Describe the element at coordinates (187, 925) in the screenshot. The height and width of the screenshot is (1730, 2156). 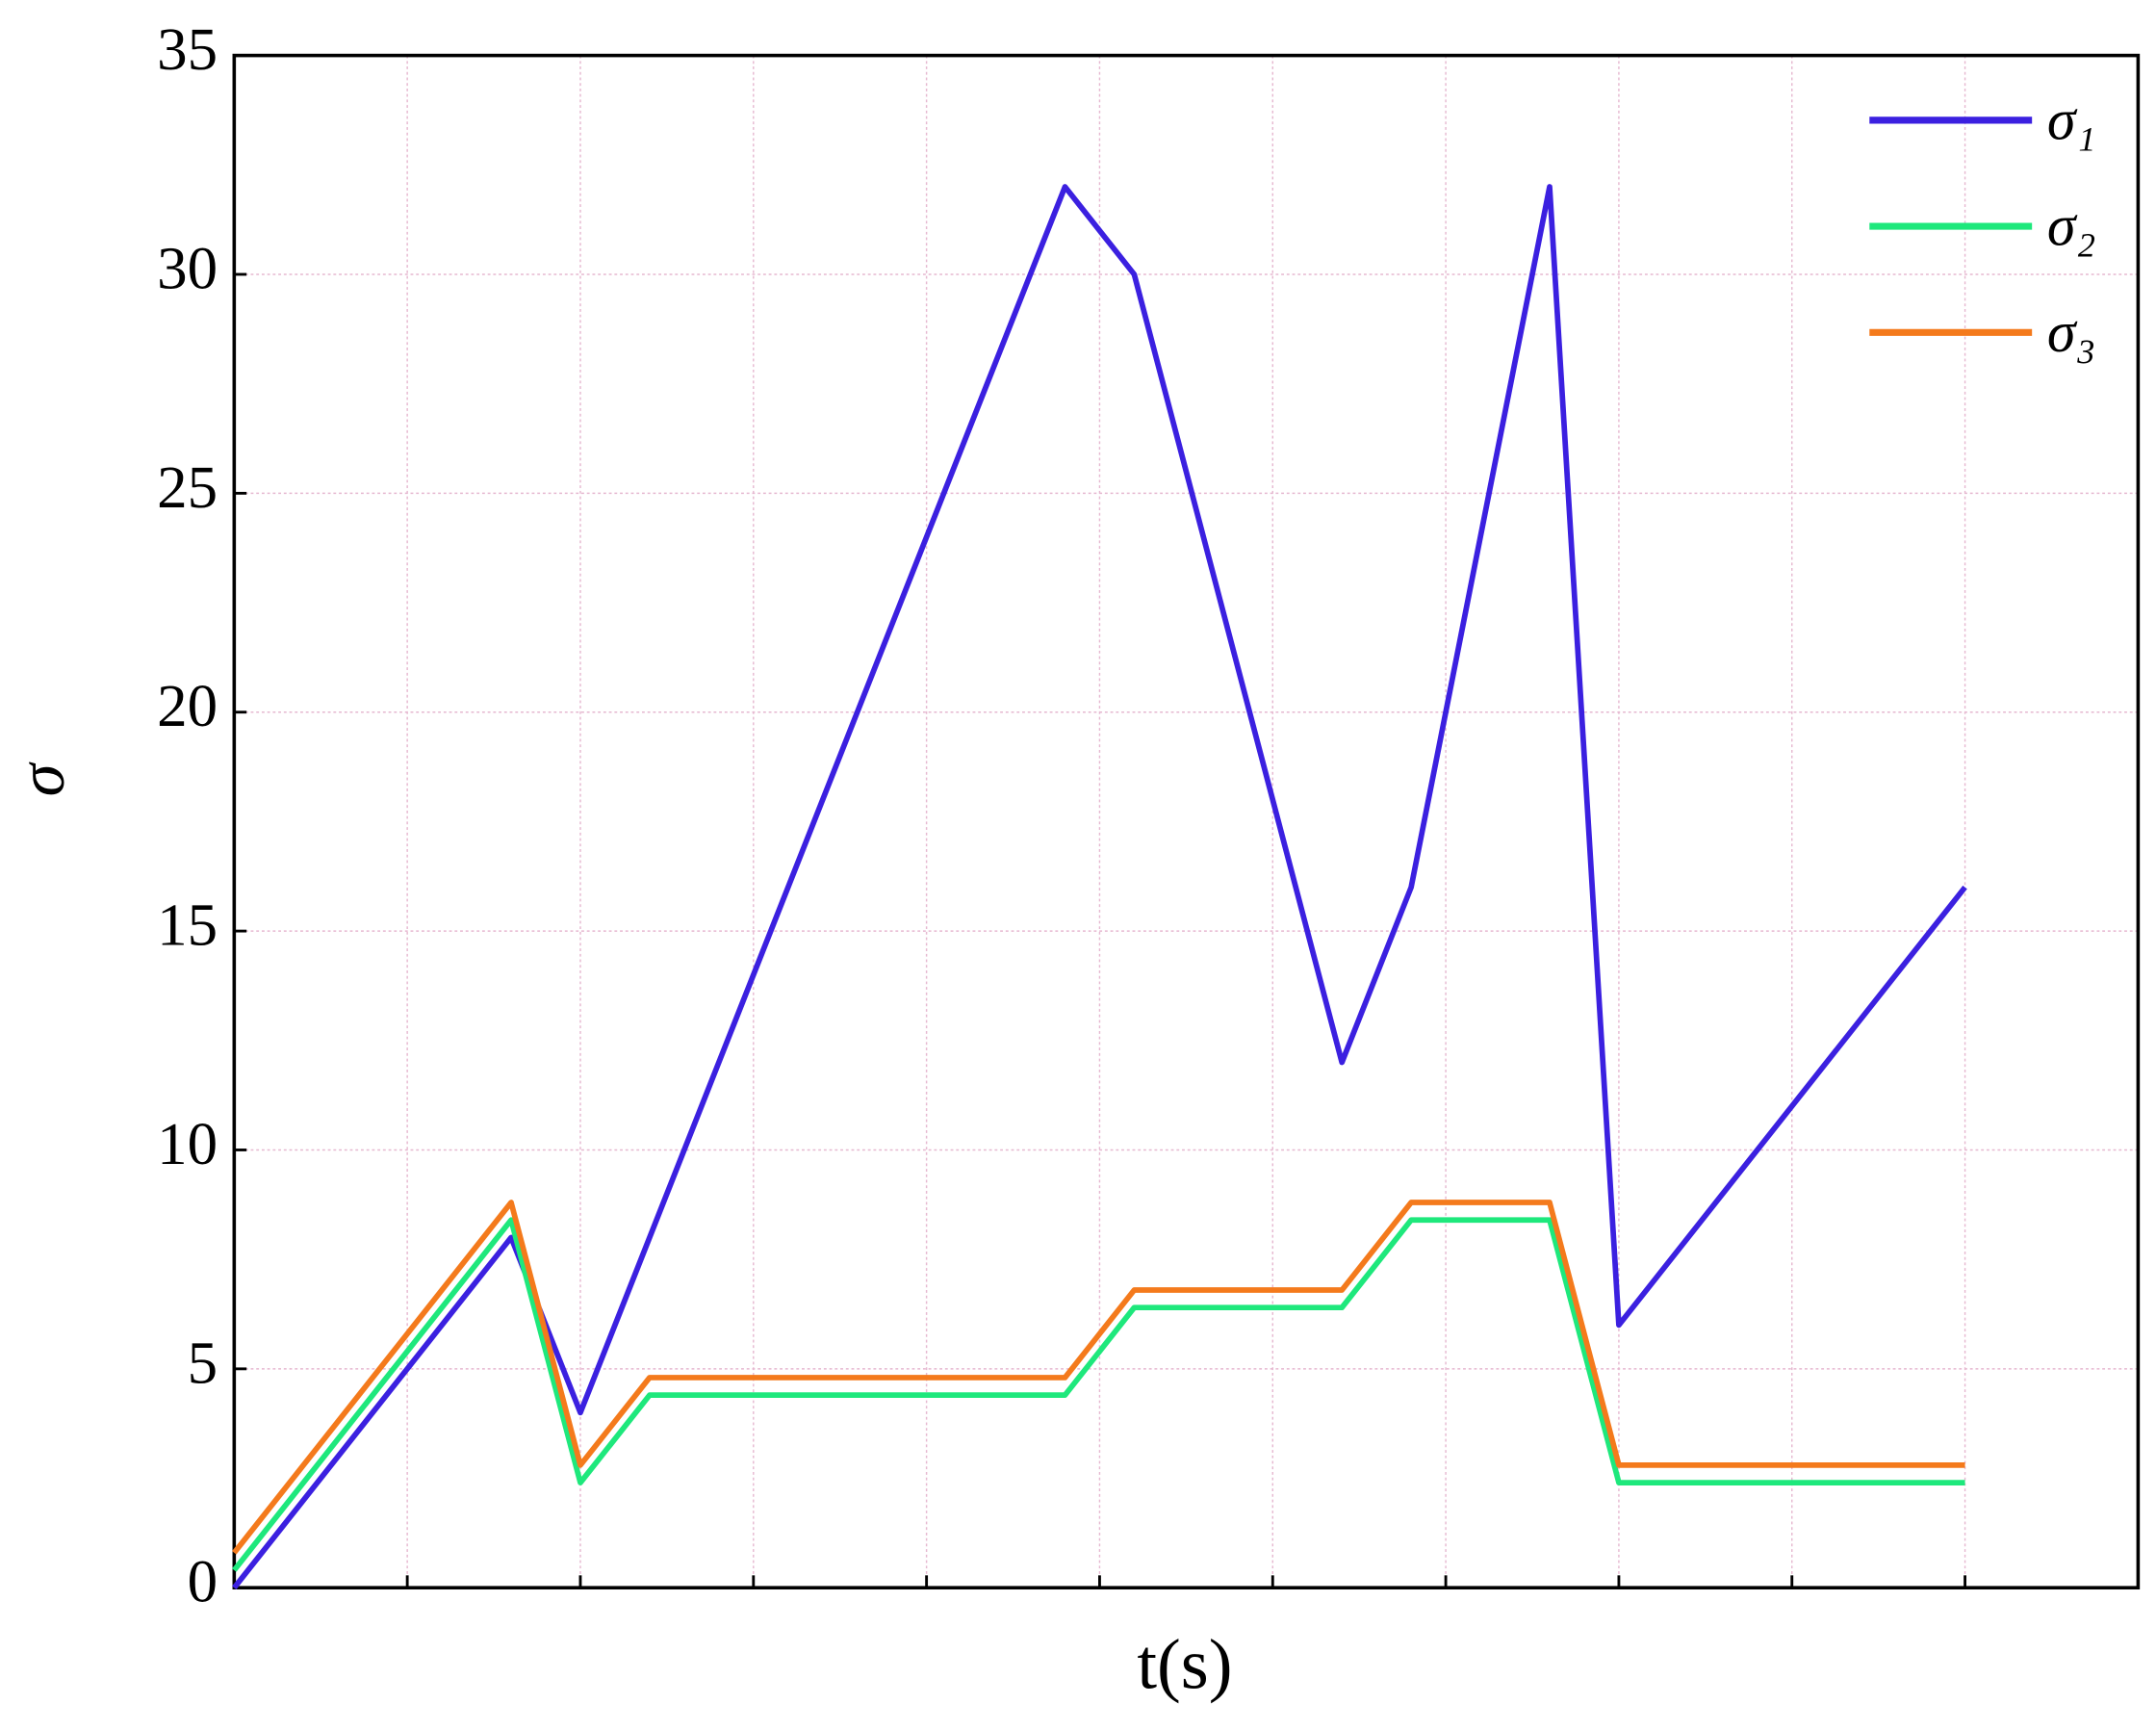
I see `y-tick-label: 15` at that location.